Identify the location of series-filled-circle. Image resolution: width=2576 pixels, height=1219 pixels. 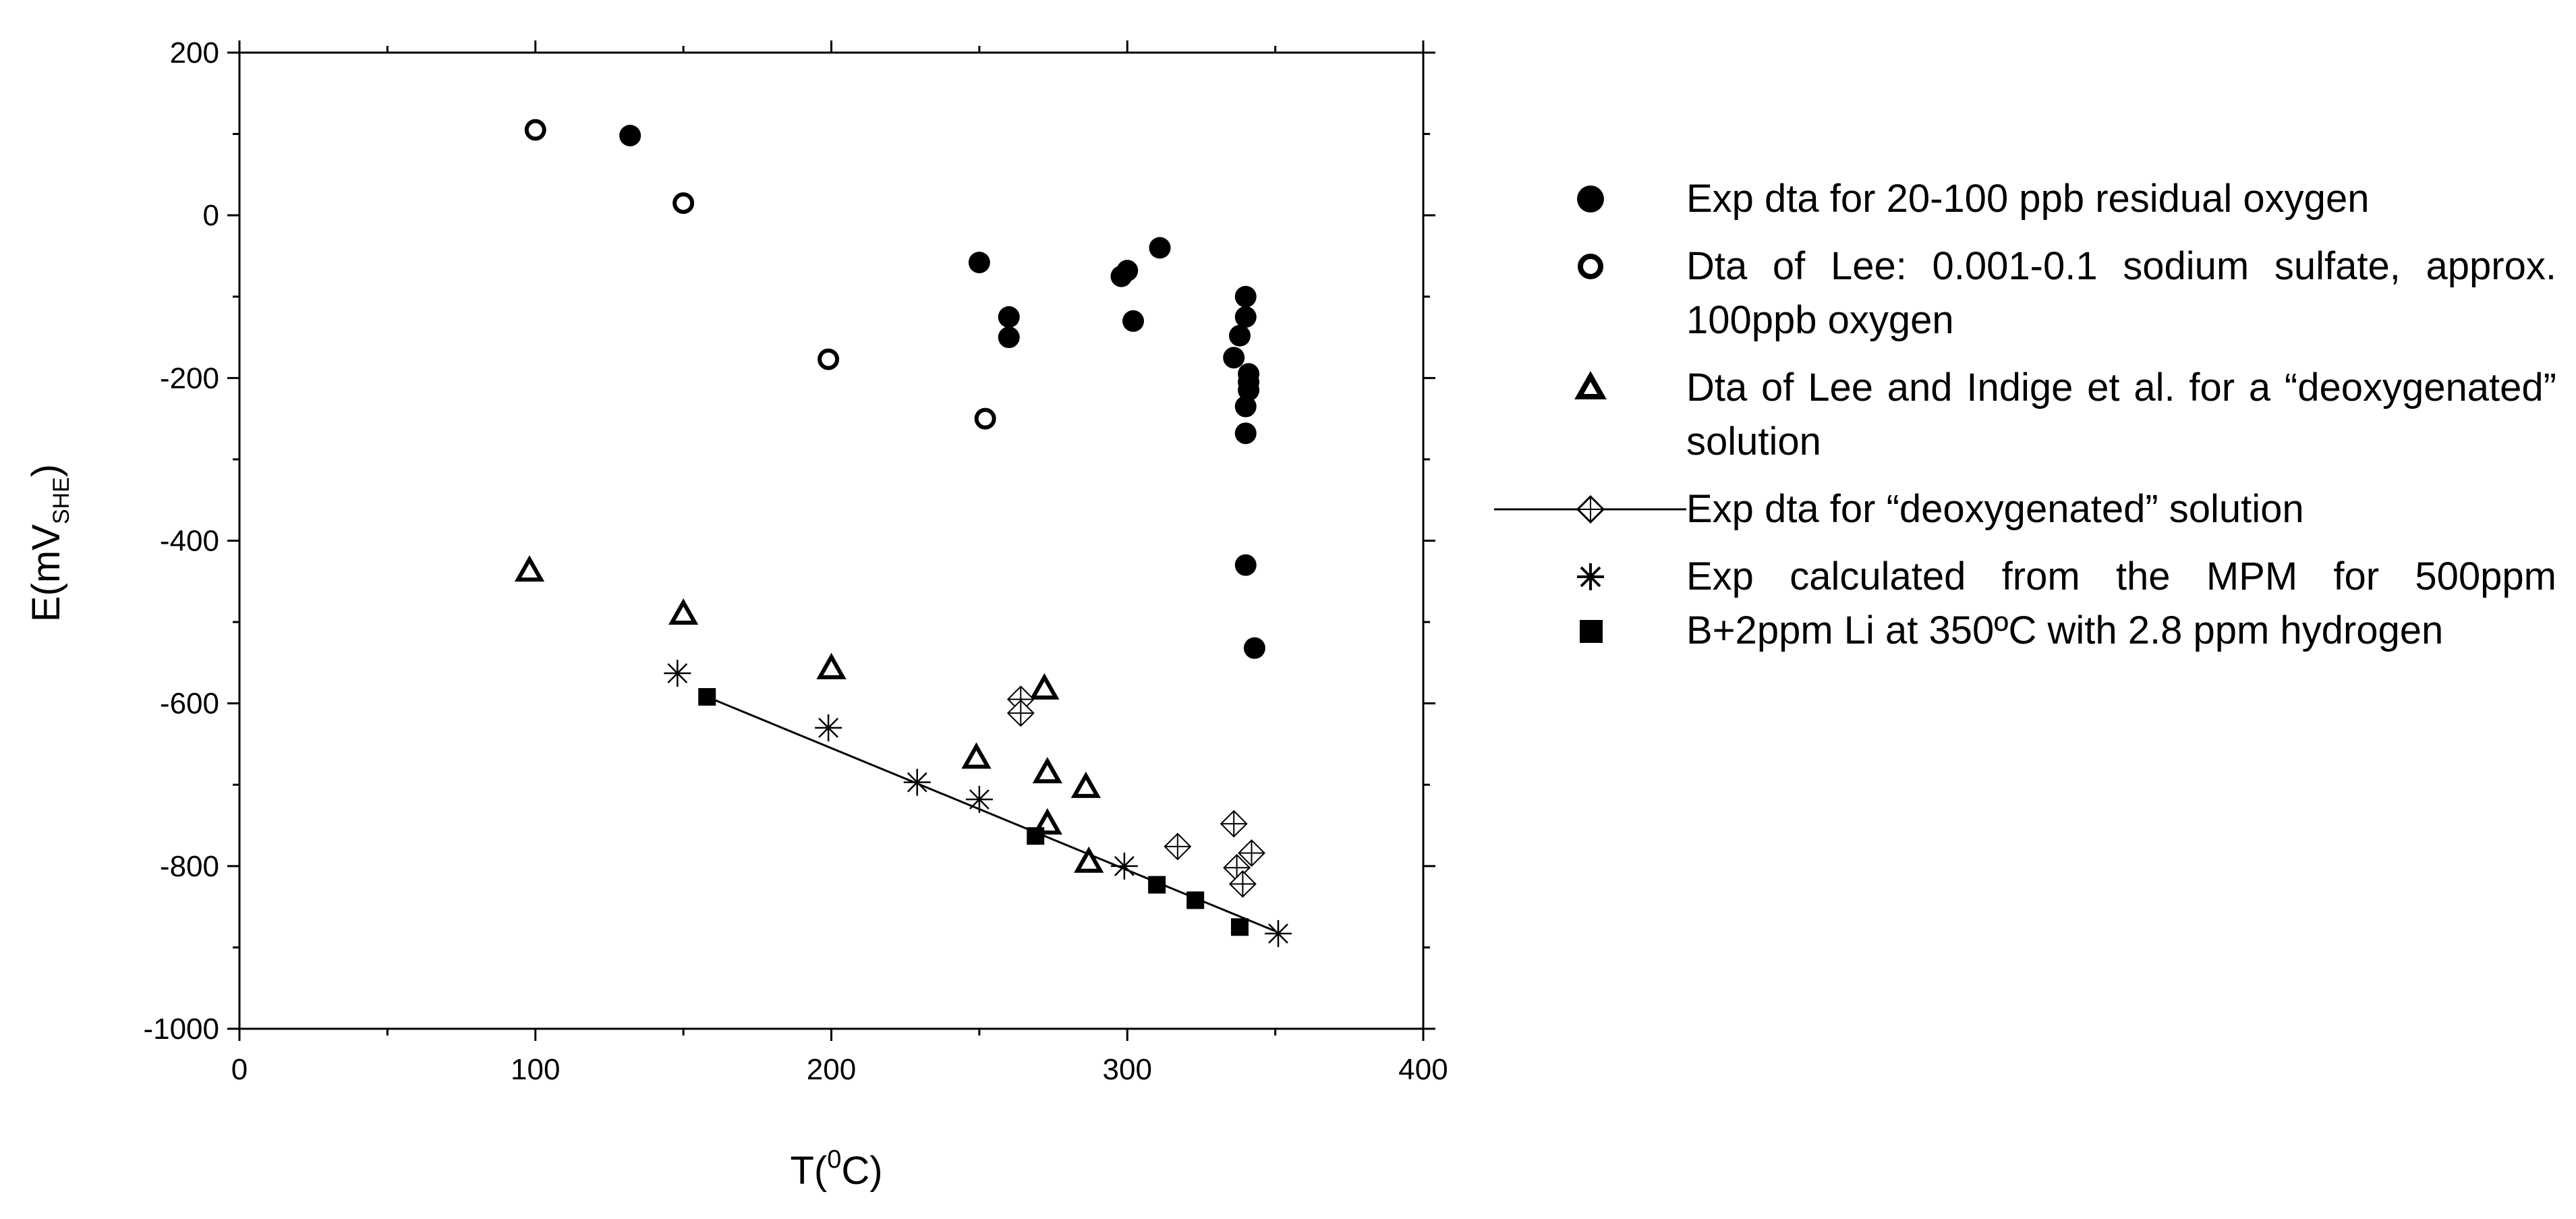
(942, 391).